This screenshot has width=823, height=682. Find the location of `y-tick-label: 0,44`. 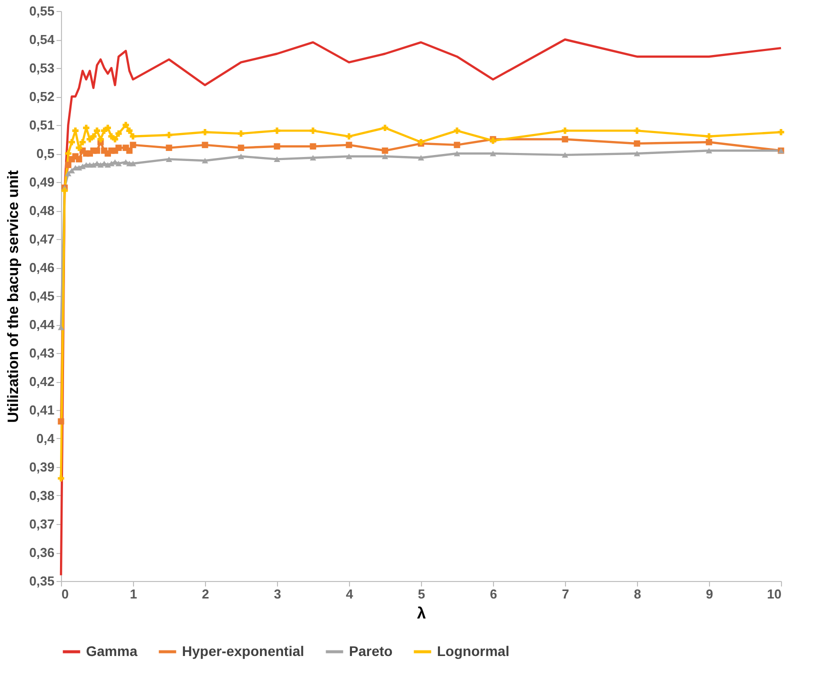

y-tick-label: 0,44 is located at coordinates (42, 324).